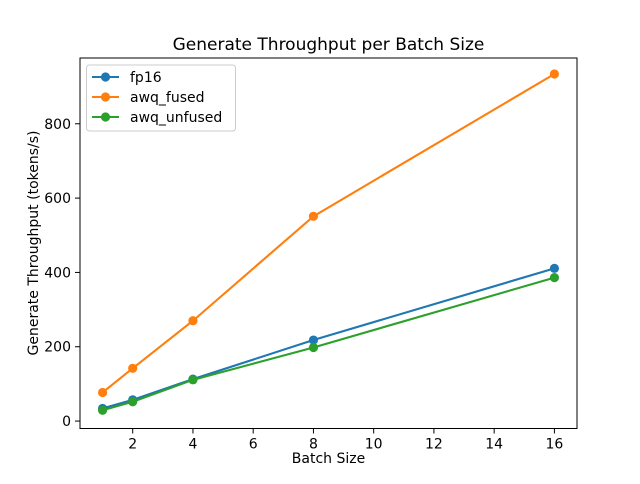 This screenshot has width=640, height=484. I want to click on y-tick-label: 600, so click(57, 199).